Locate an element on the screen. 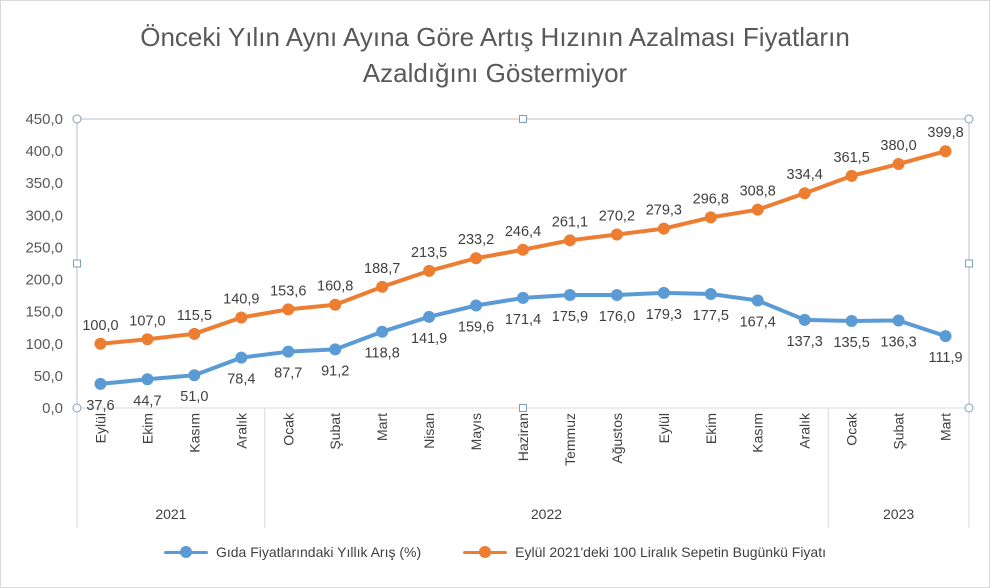  year-group-label: 2021 is located at coordinates (170, 514).